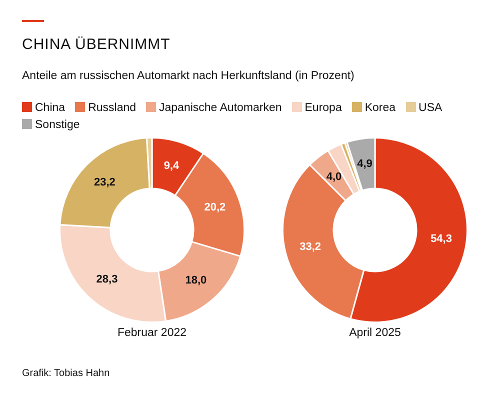  Describe the element at coordinates (364, 164) in the screenshot. I see `data-label: 4,9` at that location.